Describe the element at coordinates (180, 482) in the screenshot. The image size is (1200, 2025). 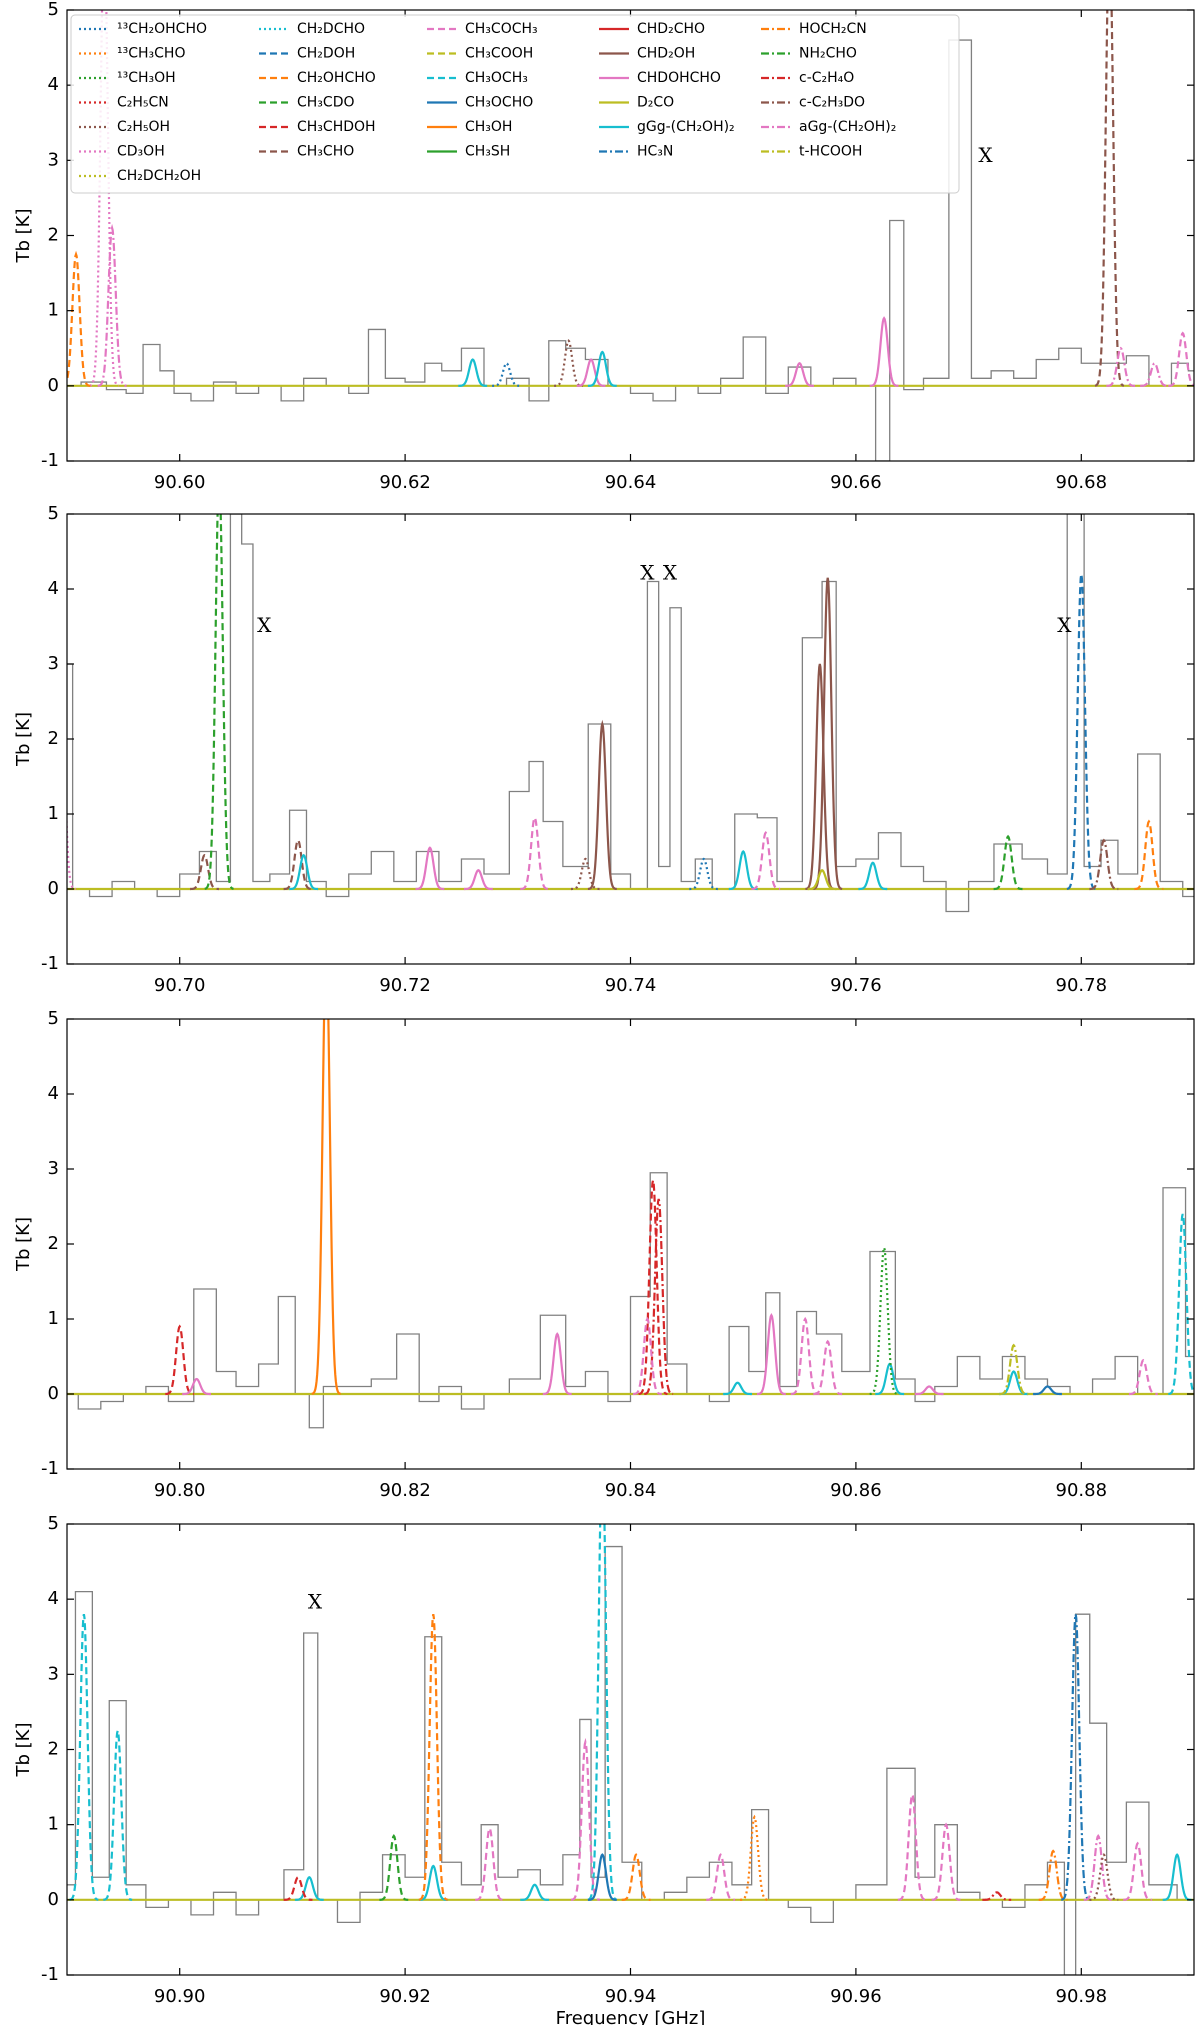
I see `x-tick-label: 90.60` at that location.